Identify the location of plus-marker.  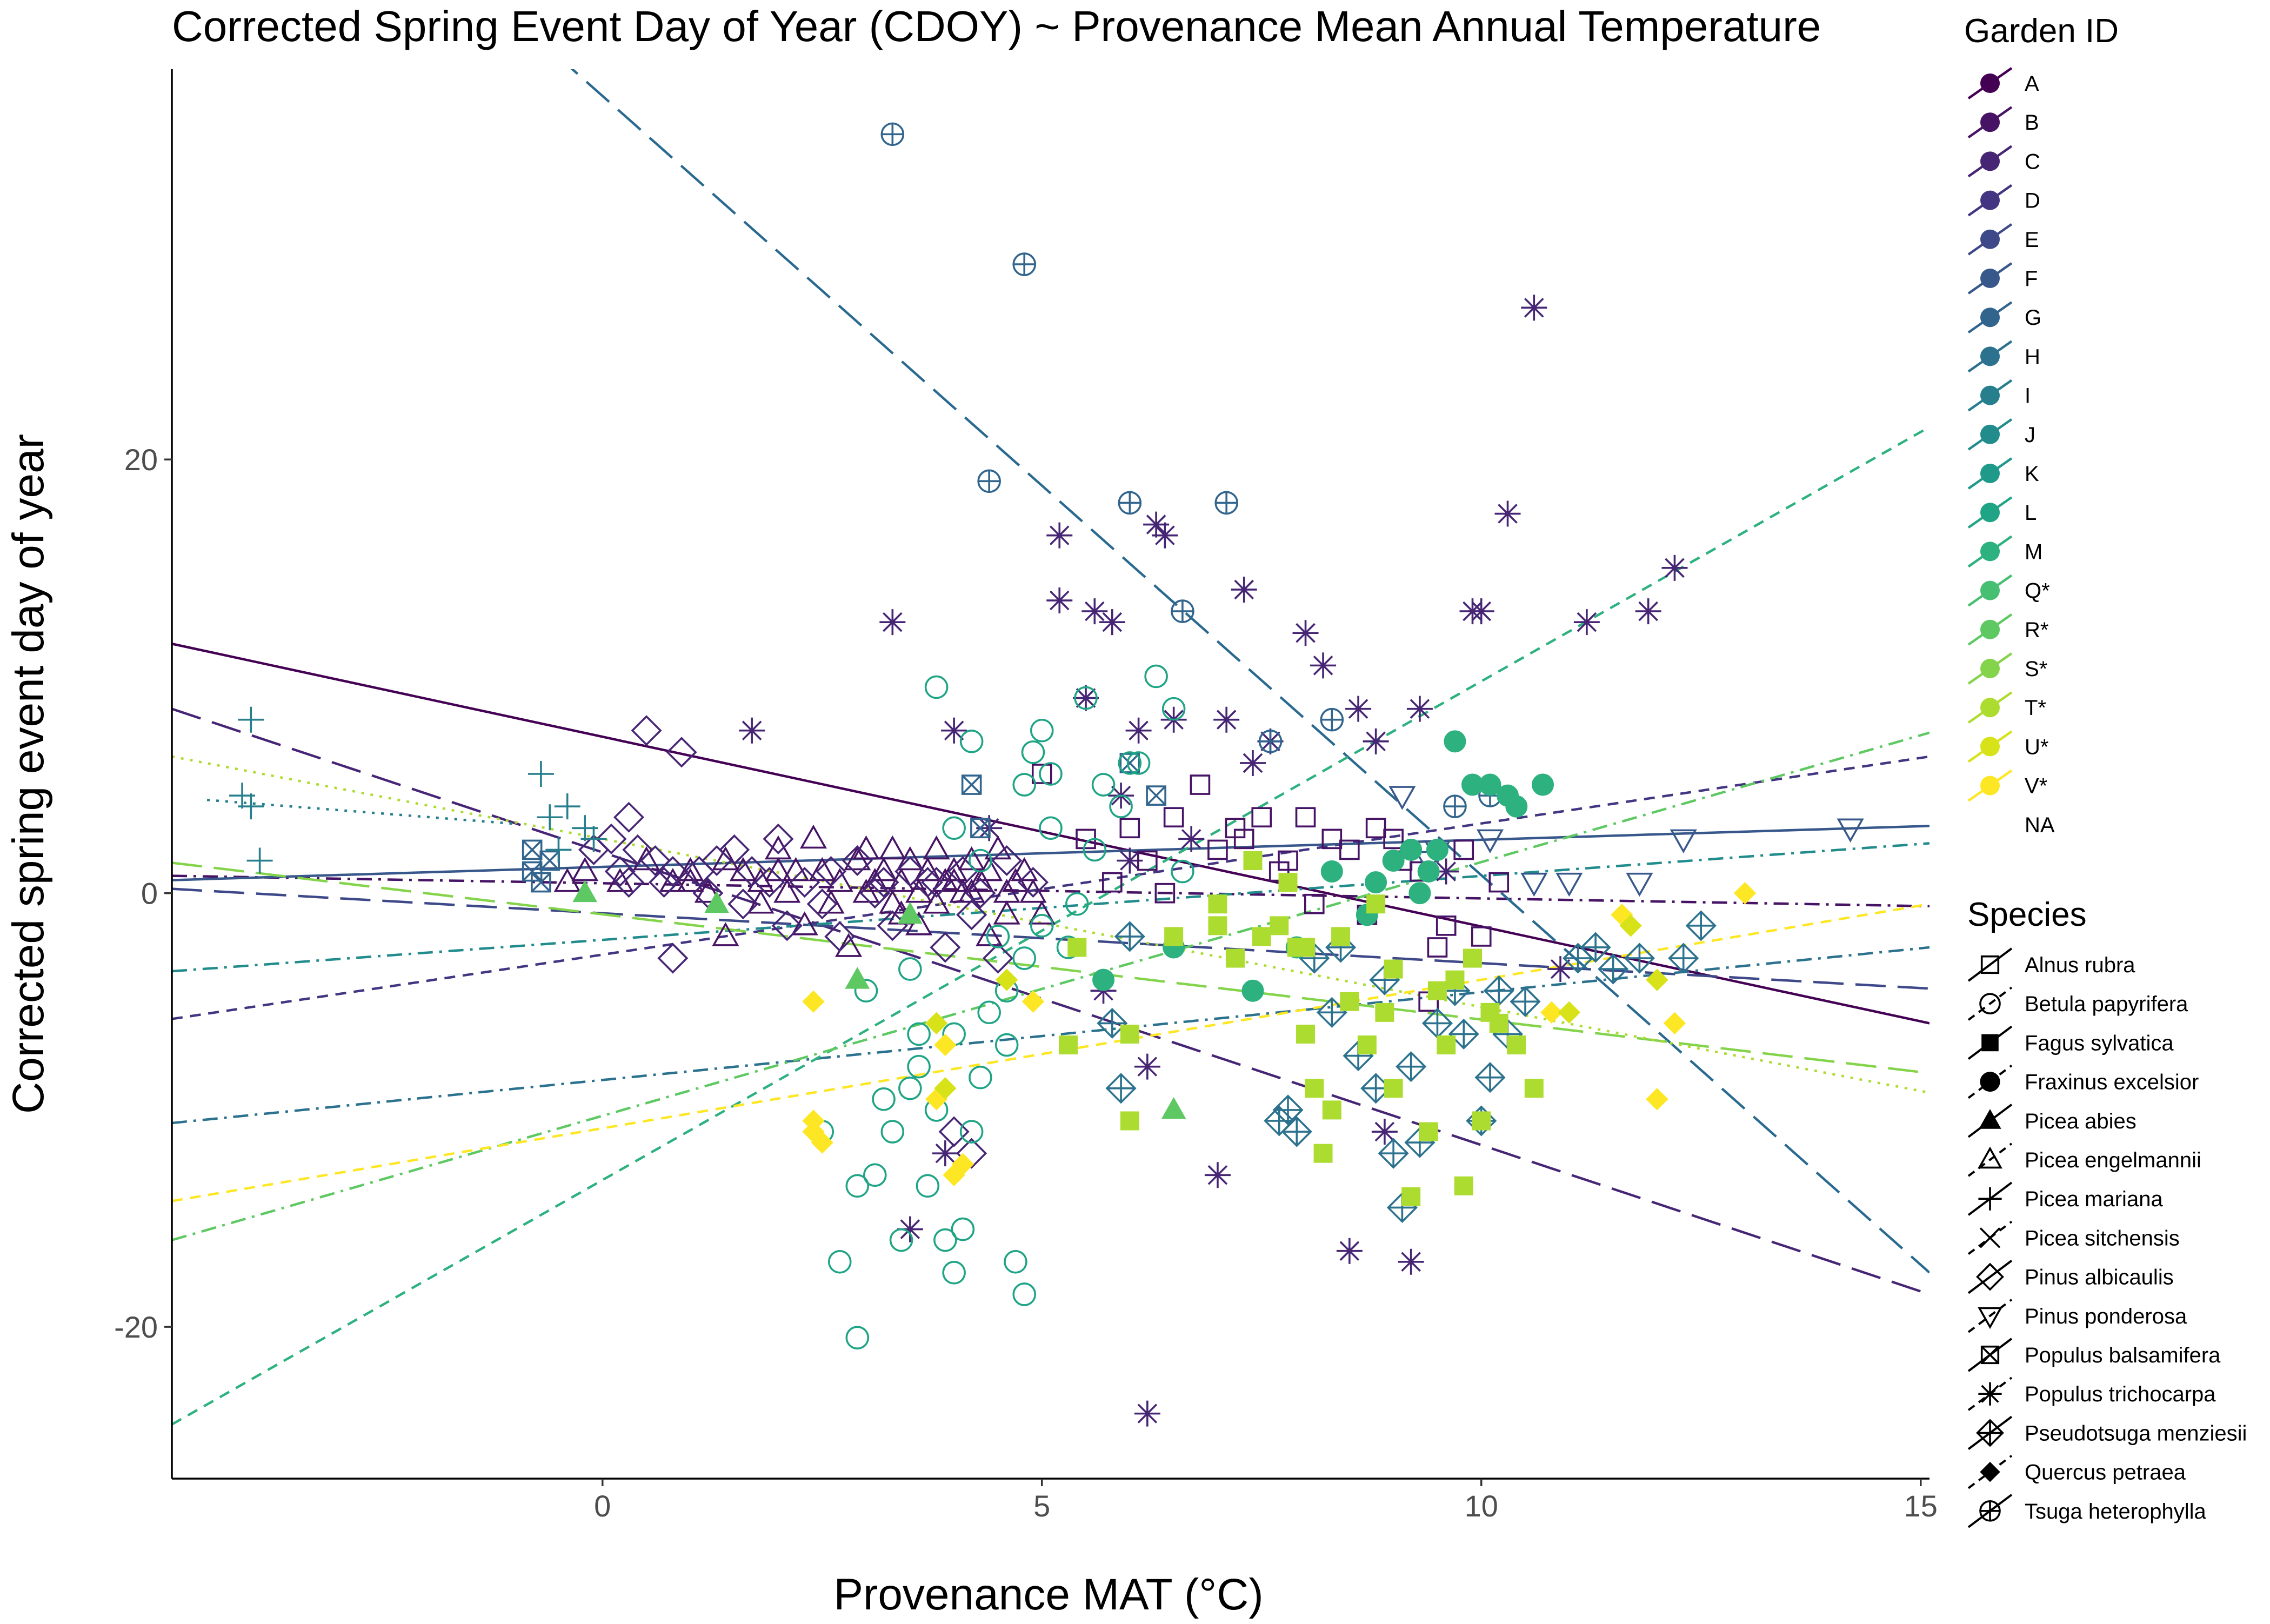
(251, 719).